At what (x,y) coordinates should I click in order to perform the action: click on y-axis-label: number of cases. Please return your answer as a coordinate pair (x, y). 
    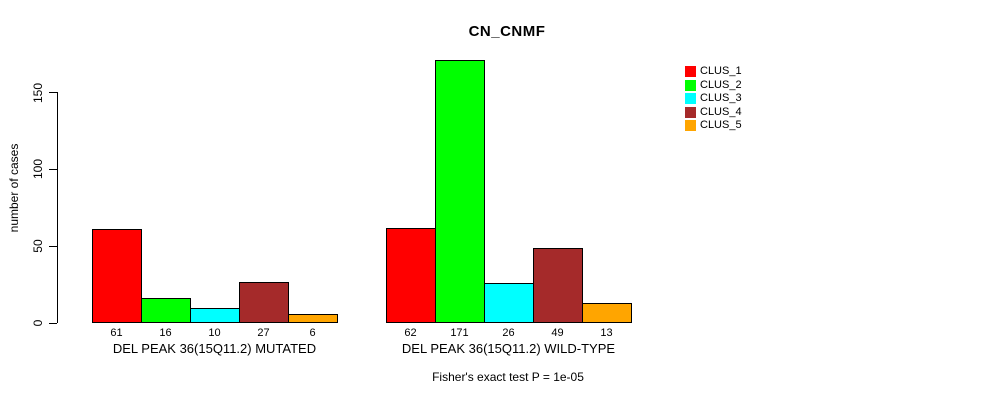
    Looking at the image, I should click on (14, 188).